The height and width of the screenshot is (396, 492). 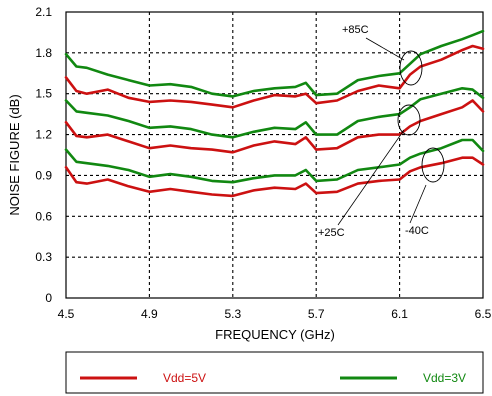 What do you see at coordinates (409, 120) in the screenshot?
I see `annotation-25c-ellipse` at bounding box center [409, 120].